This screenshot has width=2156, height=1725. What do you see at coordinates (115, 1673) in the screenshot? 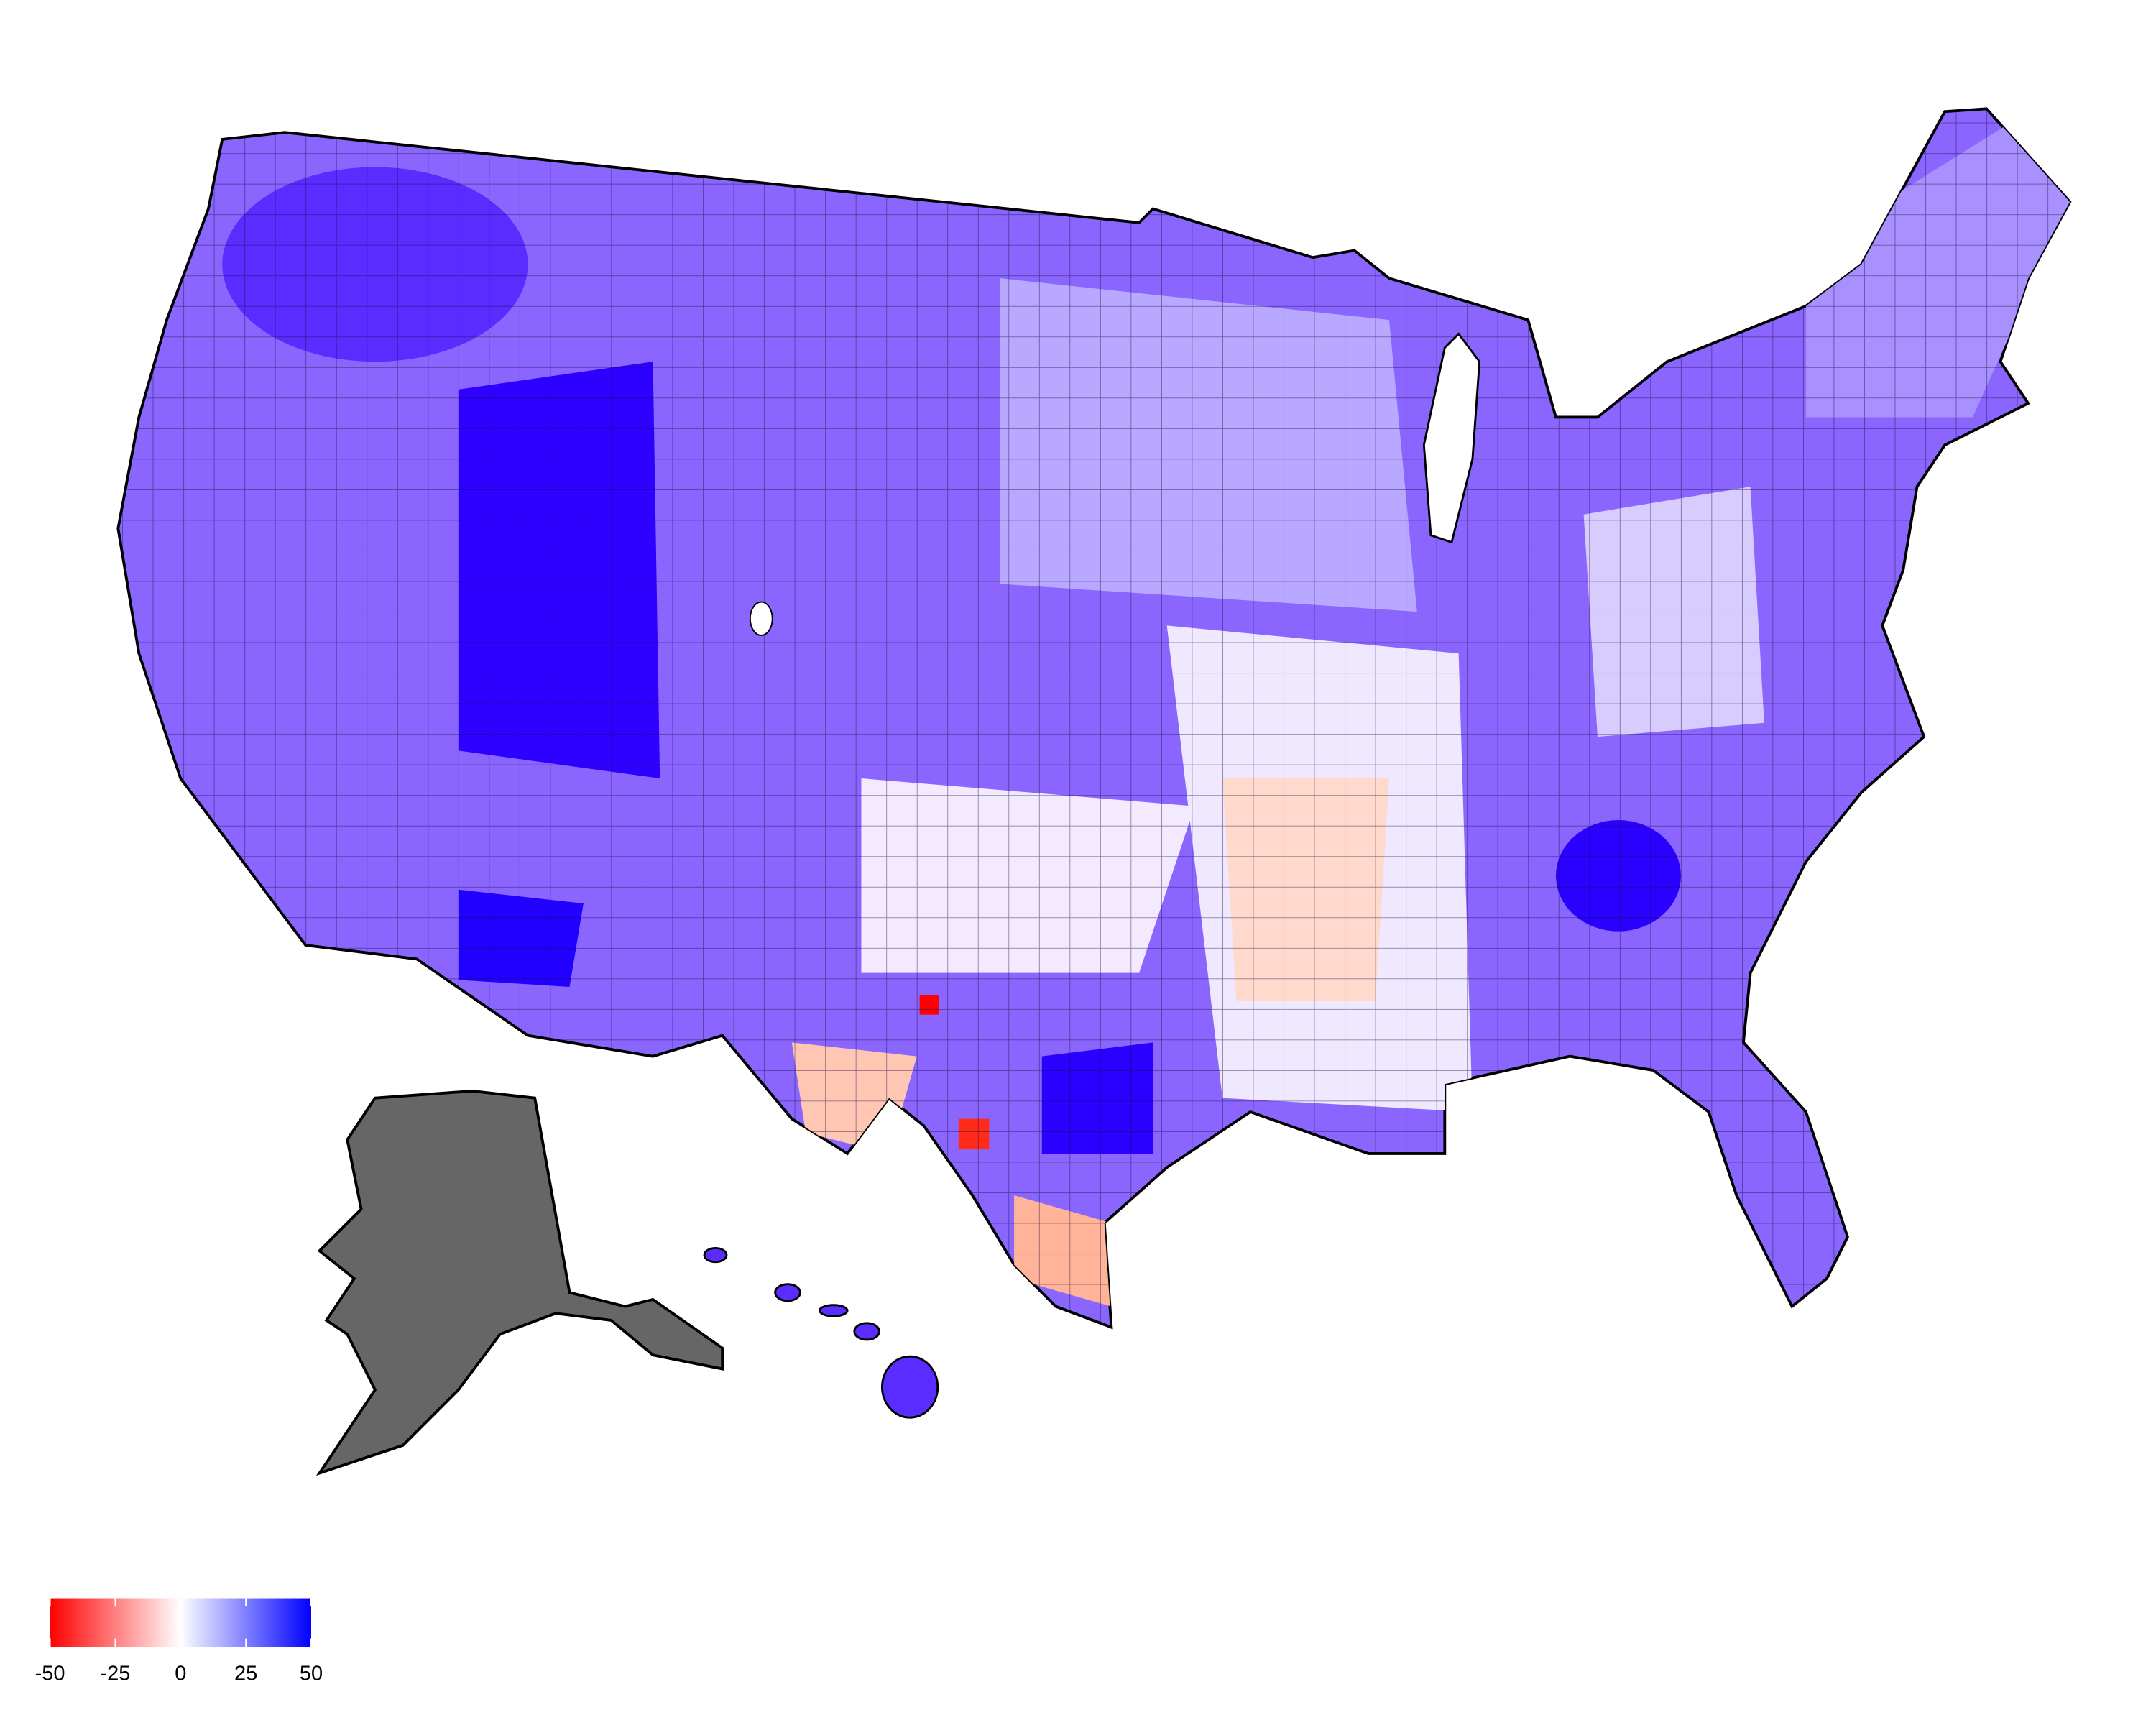
I see `colorbar-tick-label: -25` at bounding box center [115, 1673].